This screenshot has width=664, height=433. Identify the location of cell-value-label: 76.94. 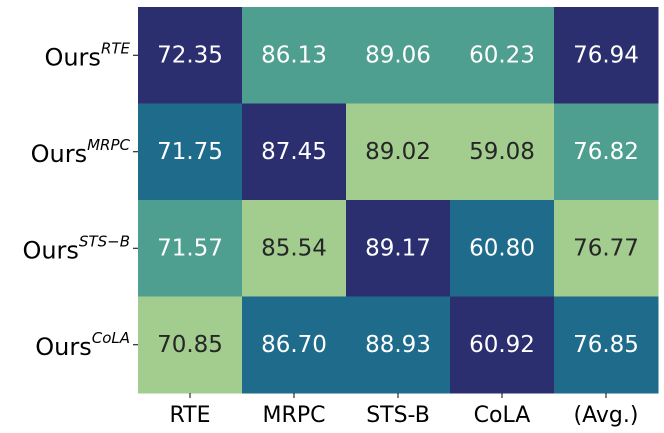
(606, 55).